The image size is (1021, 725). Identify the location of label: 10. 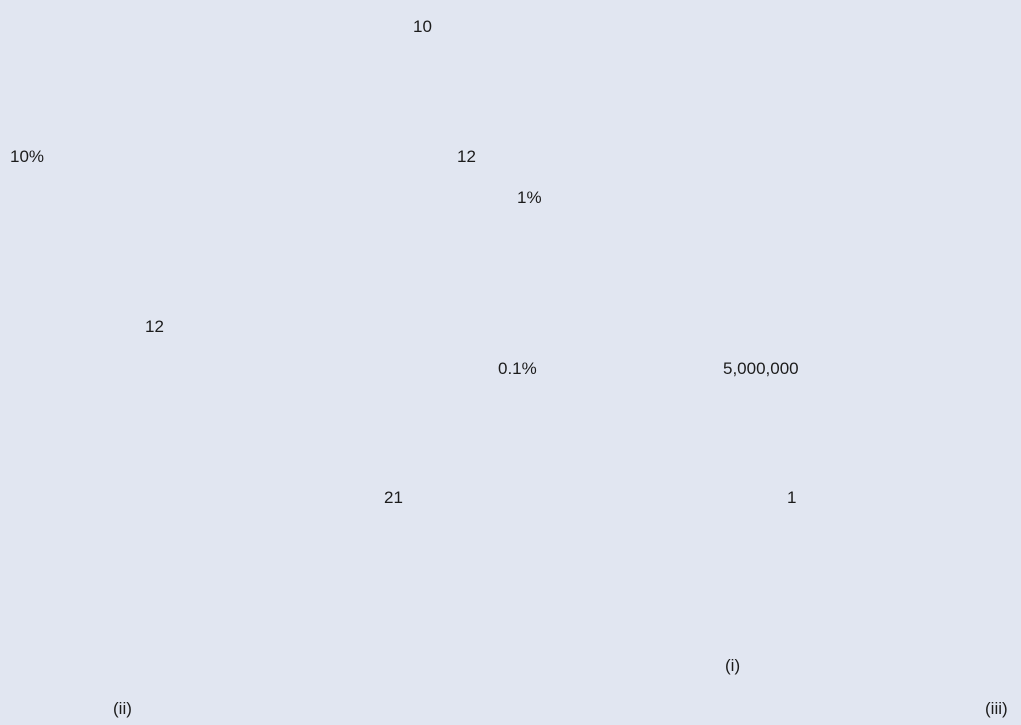
(422, 26).